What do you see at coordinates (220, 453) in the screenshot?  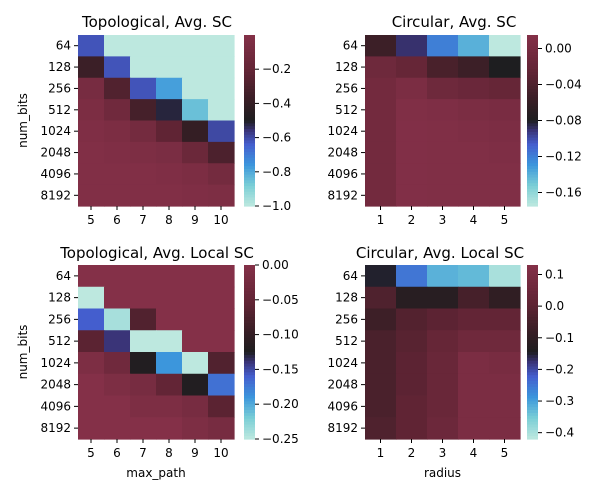 I see `x-tick-label: 10` at bounding box center [220, 453].